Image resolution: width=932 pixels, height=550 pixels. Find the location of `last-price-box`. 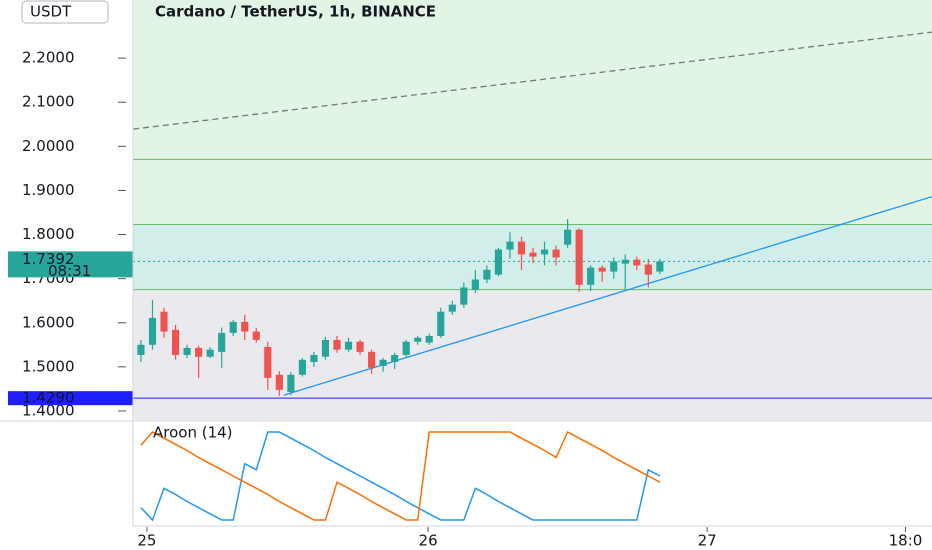

last-price-box is located at coordinates (70, 264).